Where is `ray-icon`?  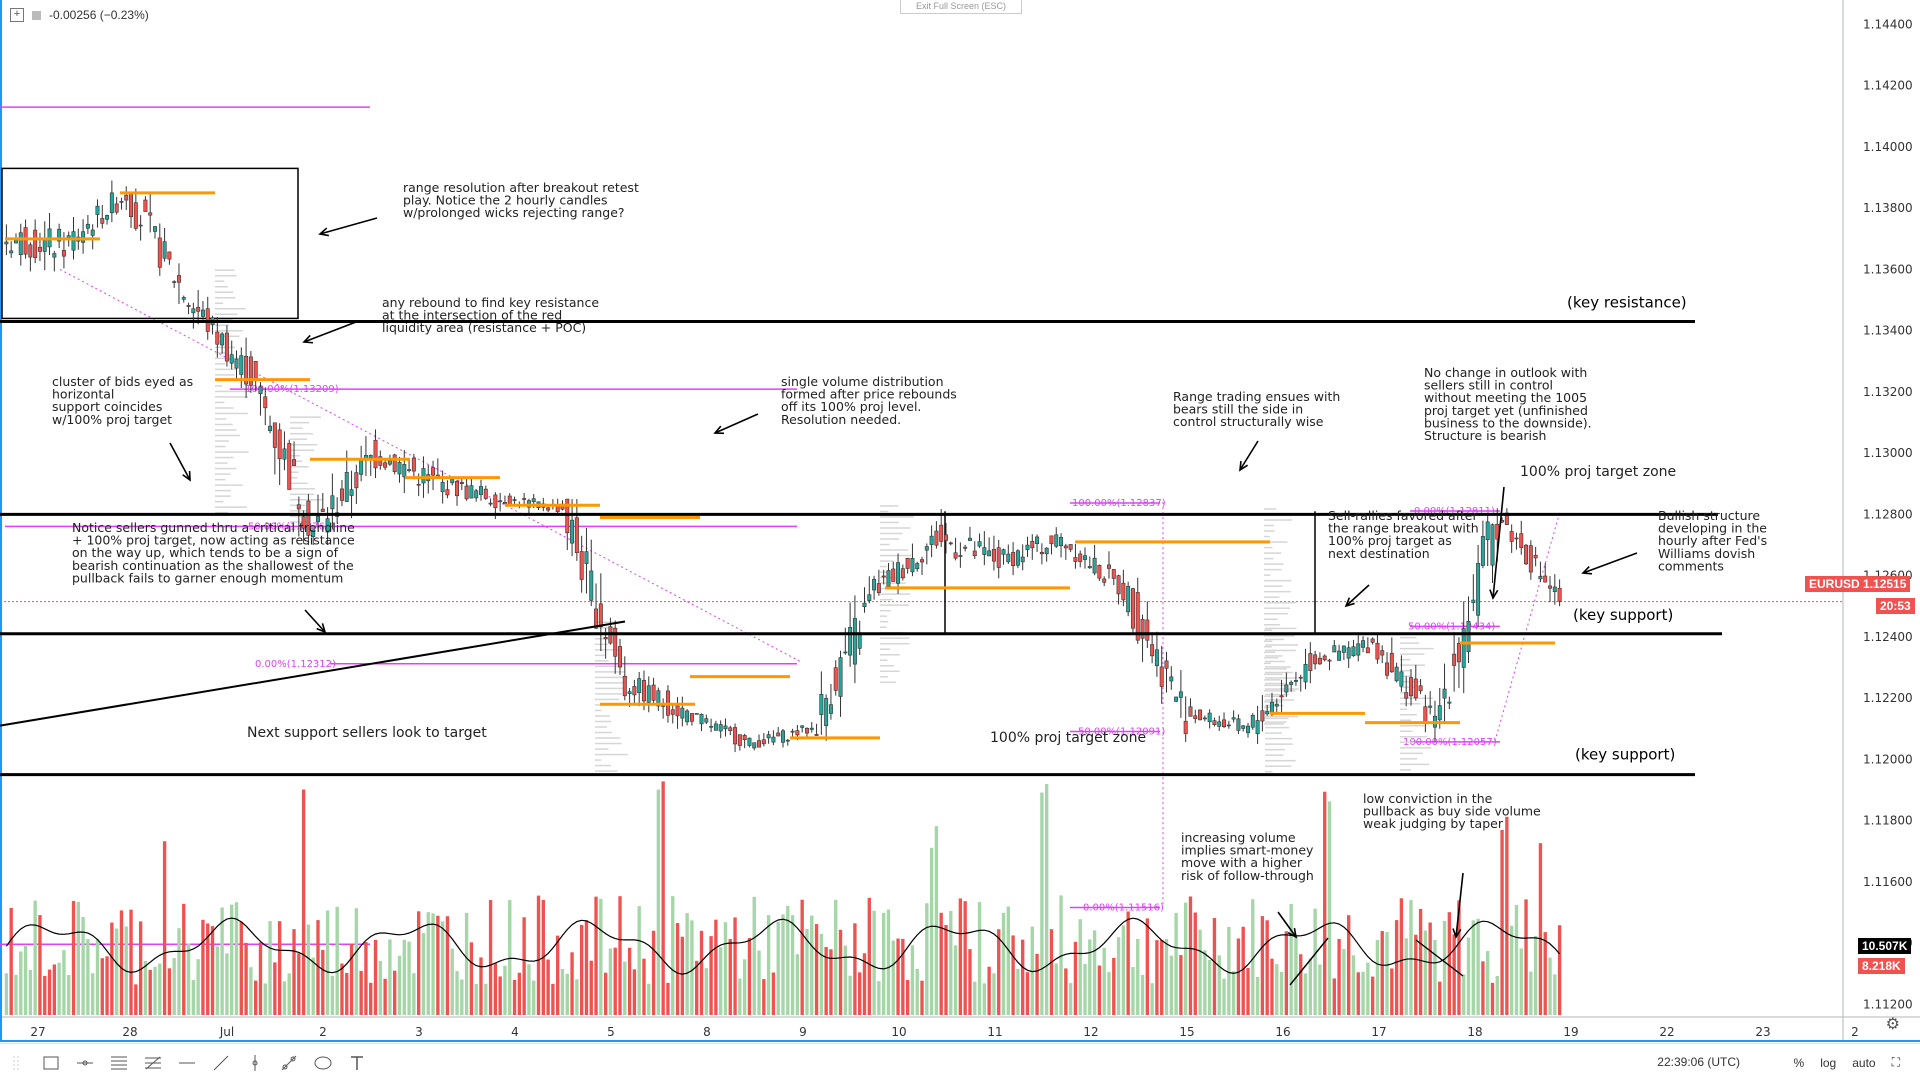 ray-icon is located at coordinates (289, 1063).